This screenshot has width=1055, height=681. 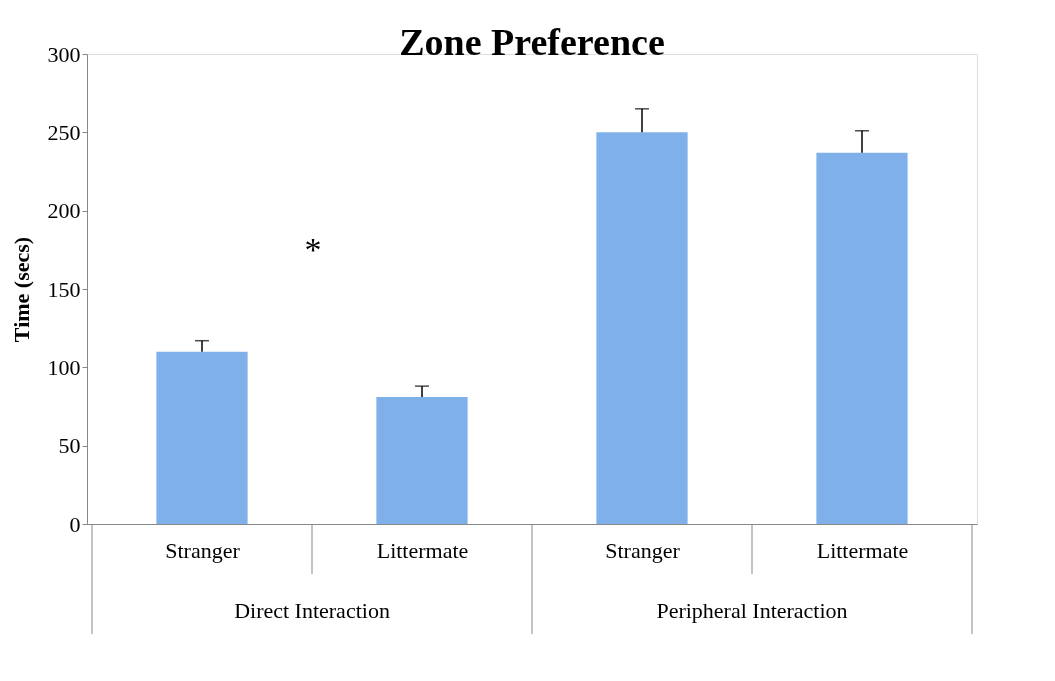 What do you see at coordinates (64, 367) in the screenshot?
I see `y-tick-label: 100` at bounding box center [64, 367].